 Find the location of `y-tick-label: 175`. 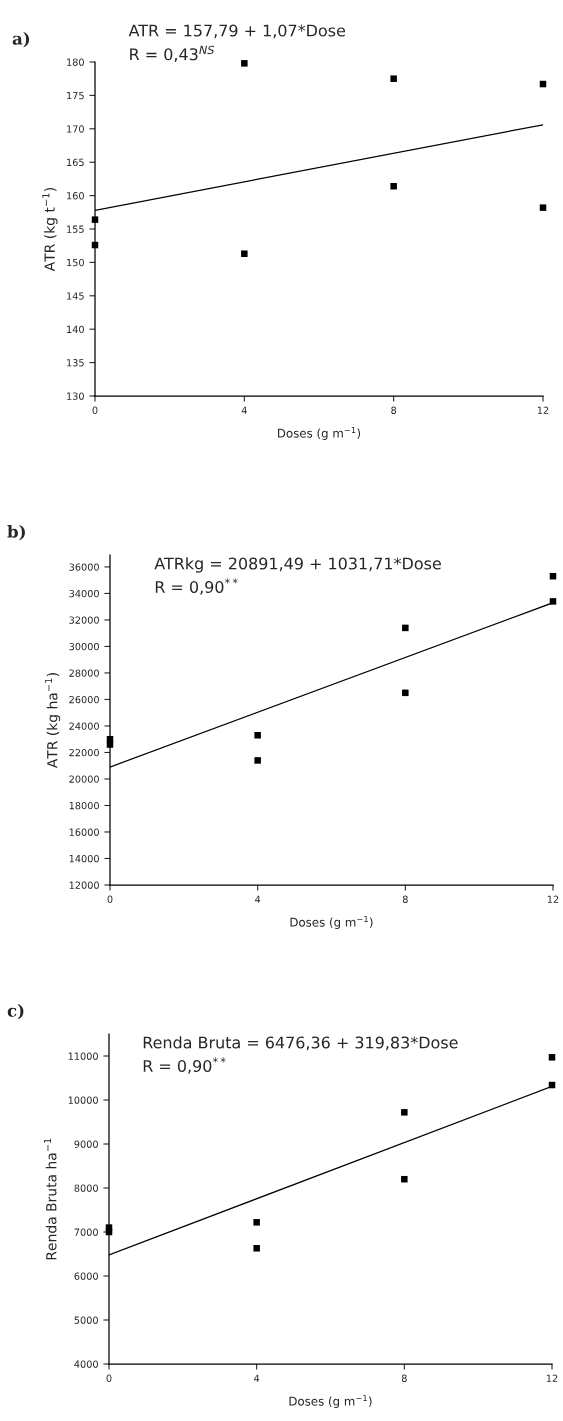

y-tick-label: 175 is located at coordinates (75, 96).